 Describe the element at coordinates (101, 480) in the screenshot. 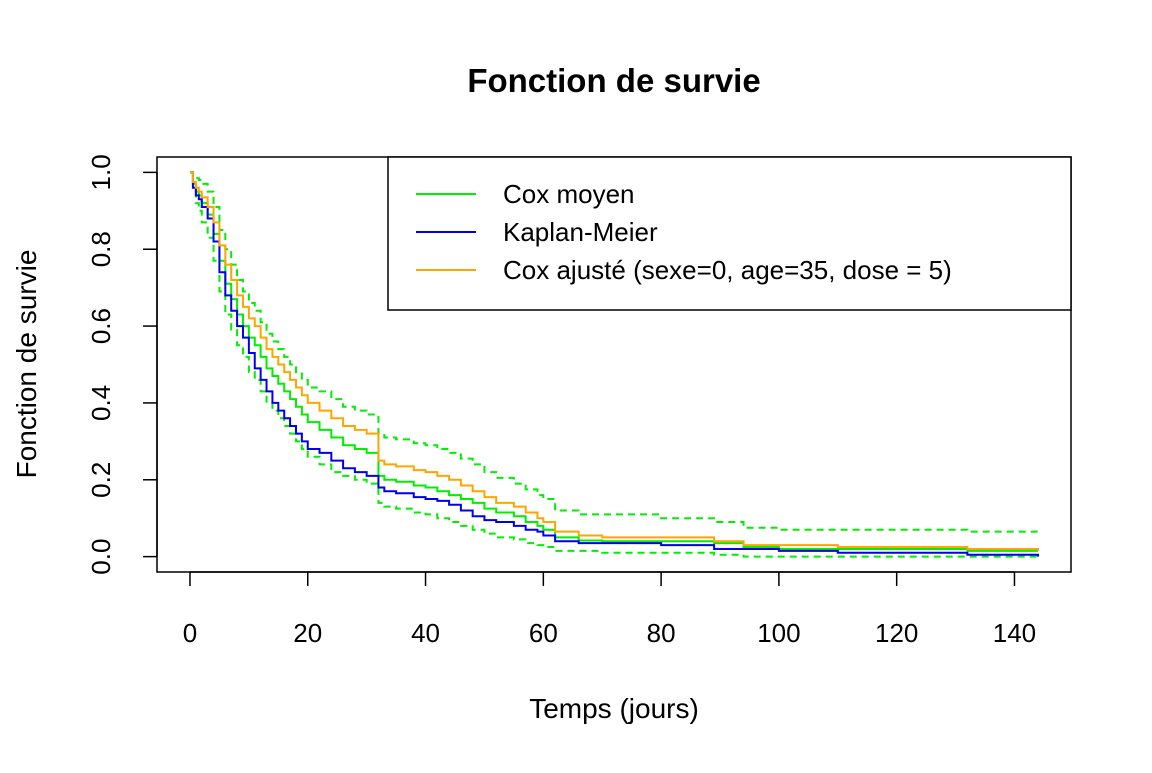

I see `y-tick-label: 0.2` at that location.